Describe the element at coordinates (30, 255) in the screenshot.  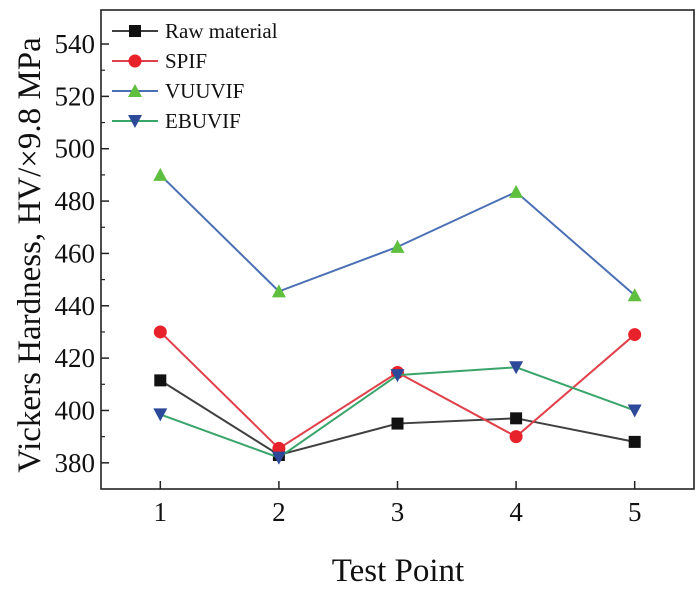
I see `y-axis-title: Vickers Hardness, HV/×9.8 MPa` at that location.